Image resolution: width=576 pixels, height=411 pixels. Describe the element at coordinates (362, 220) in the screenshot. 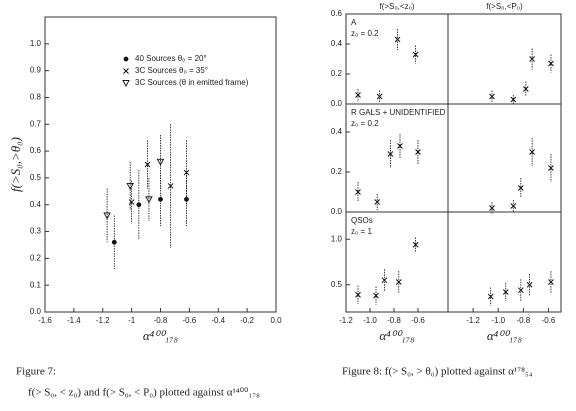

I see `panel-annotation: QSOs` at that location.